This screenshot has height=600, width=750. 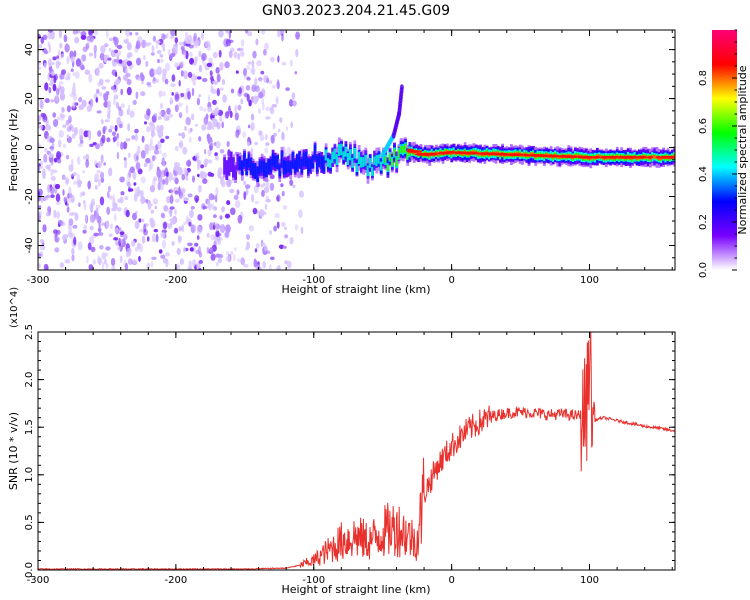 I want to click on spectrogram-y-tick-label: -20, so click(x=29, y=196).